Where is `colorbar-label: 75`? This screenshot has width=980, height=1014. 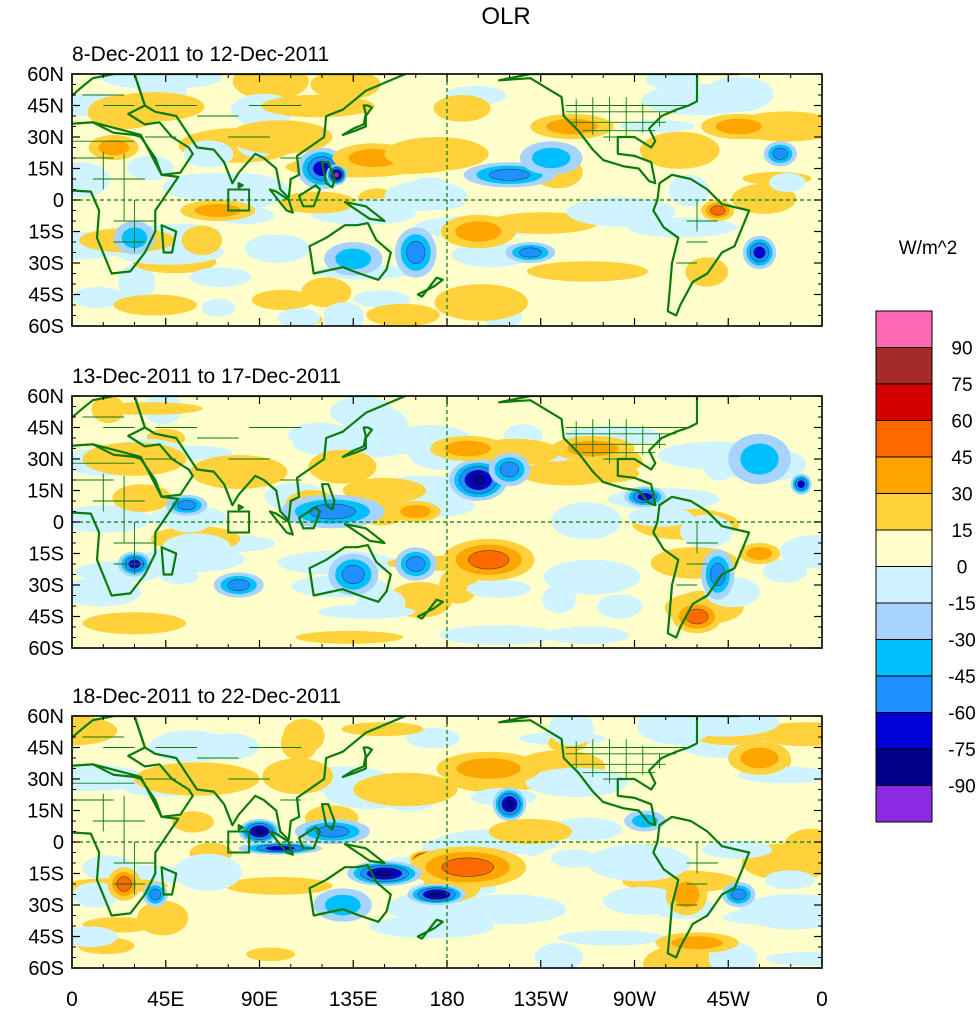 colorbar-label: 75 is located at coordinates (961, 385).